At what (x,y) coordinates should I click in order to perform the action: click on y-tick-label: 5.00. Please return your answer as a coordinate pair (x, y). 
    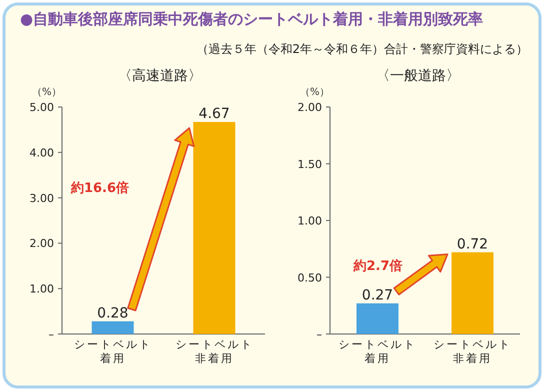
    Looking at the image, I should click on (42, 107).